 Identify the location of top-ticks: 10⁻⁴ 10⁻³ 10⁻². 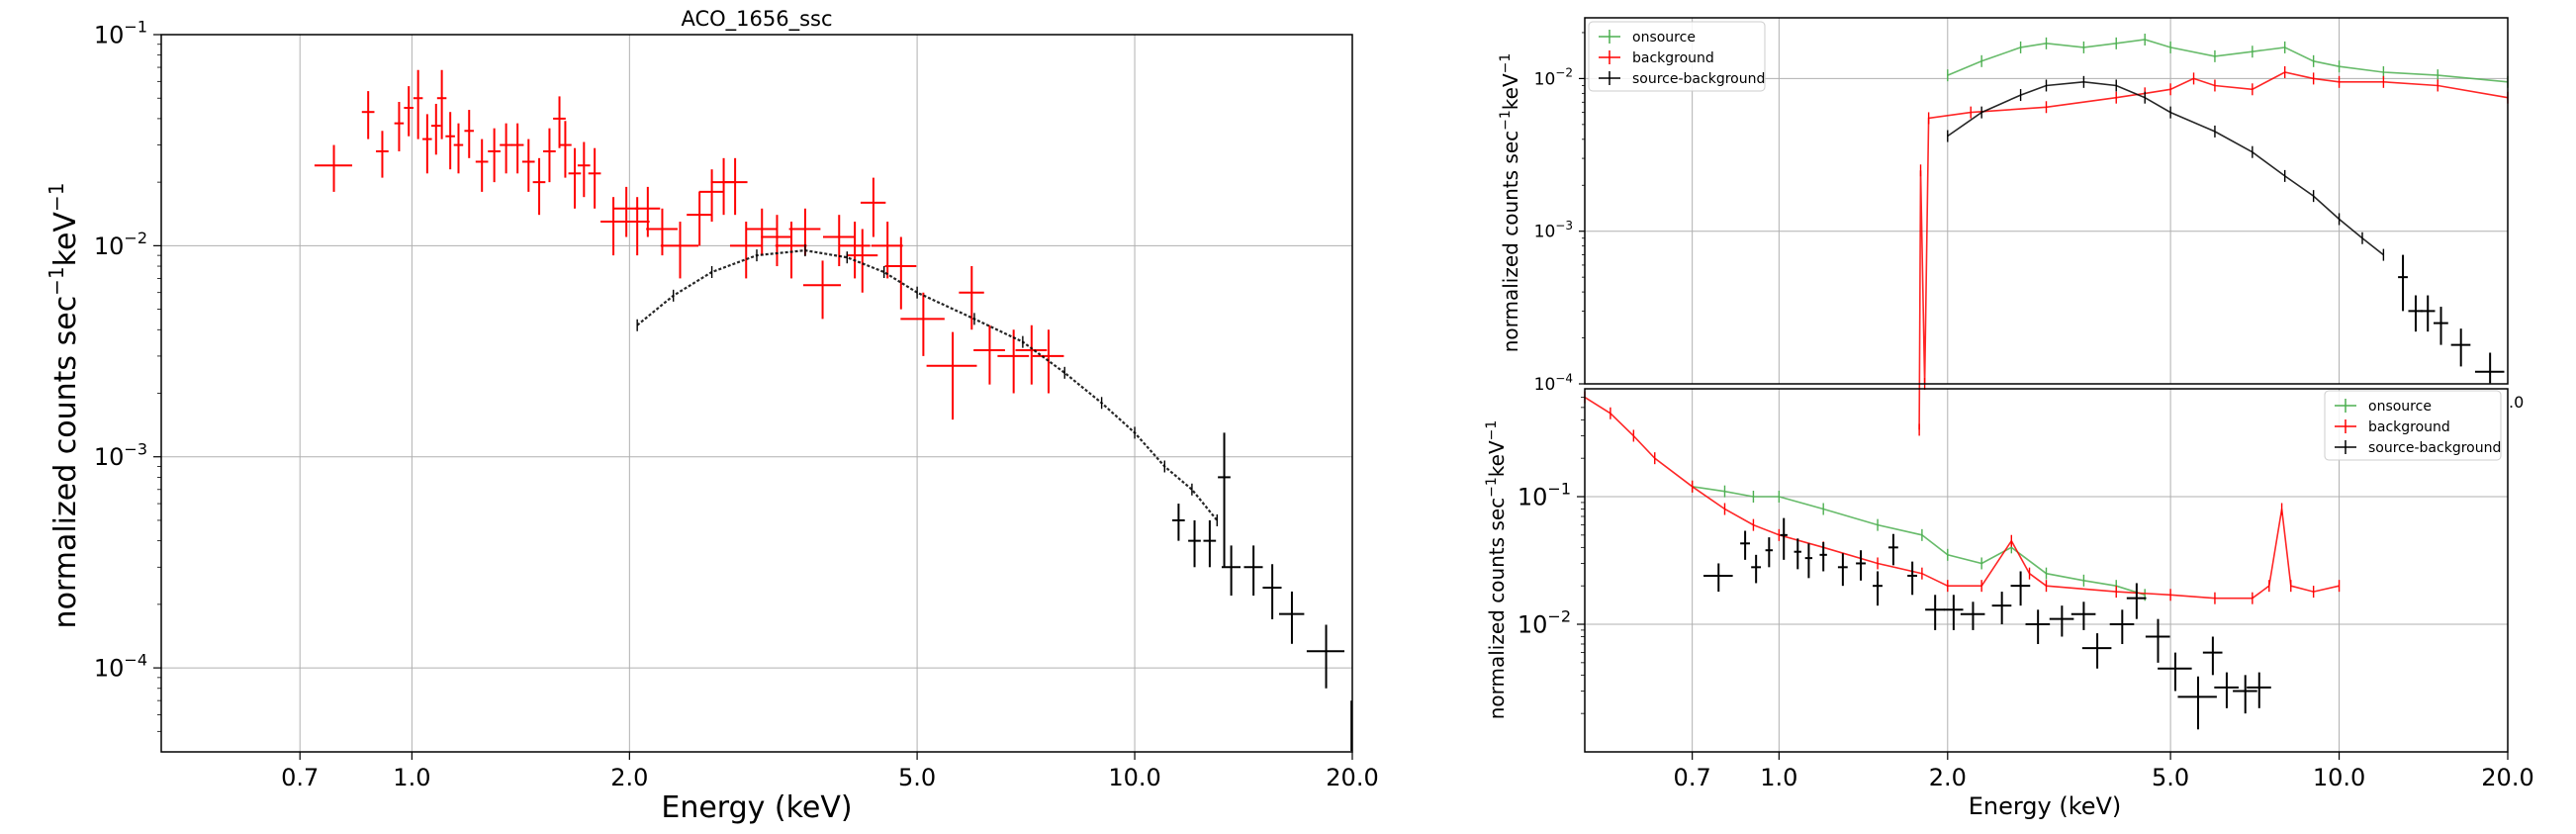
(1559, 213).